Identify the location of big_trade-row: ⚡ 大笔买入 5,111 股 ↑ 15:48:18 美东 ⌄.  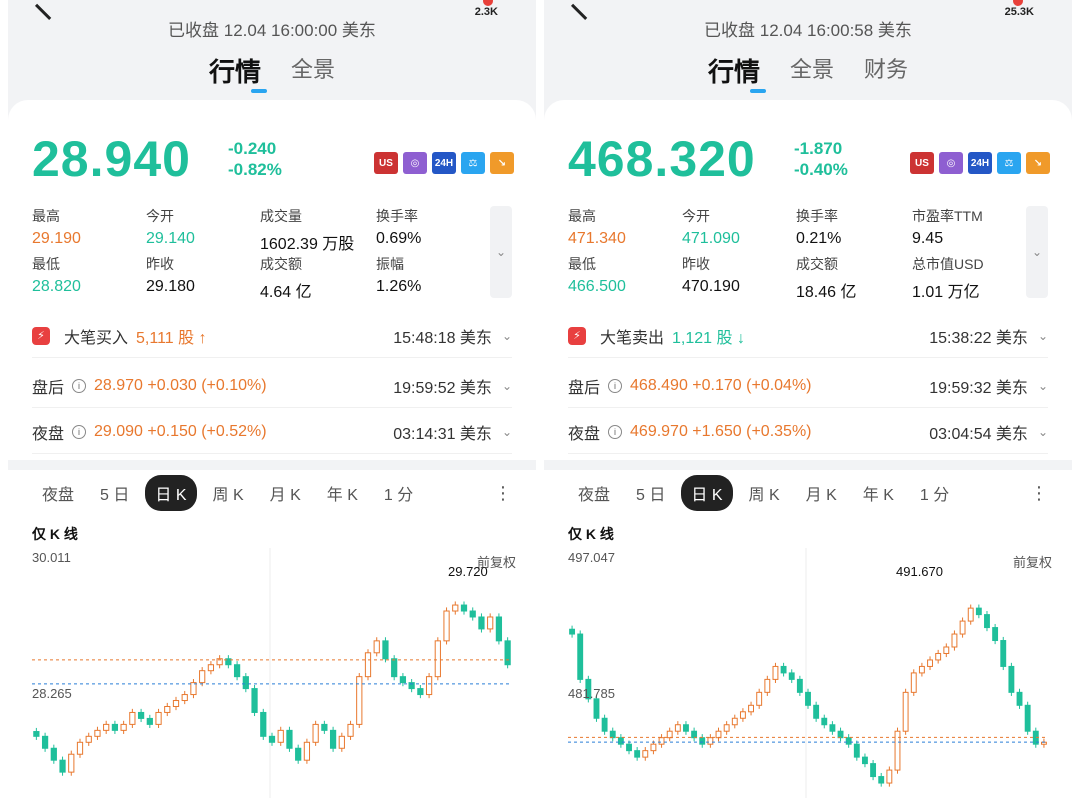
(272, 336).